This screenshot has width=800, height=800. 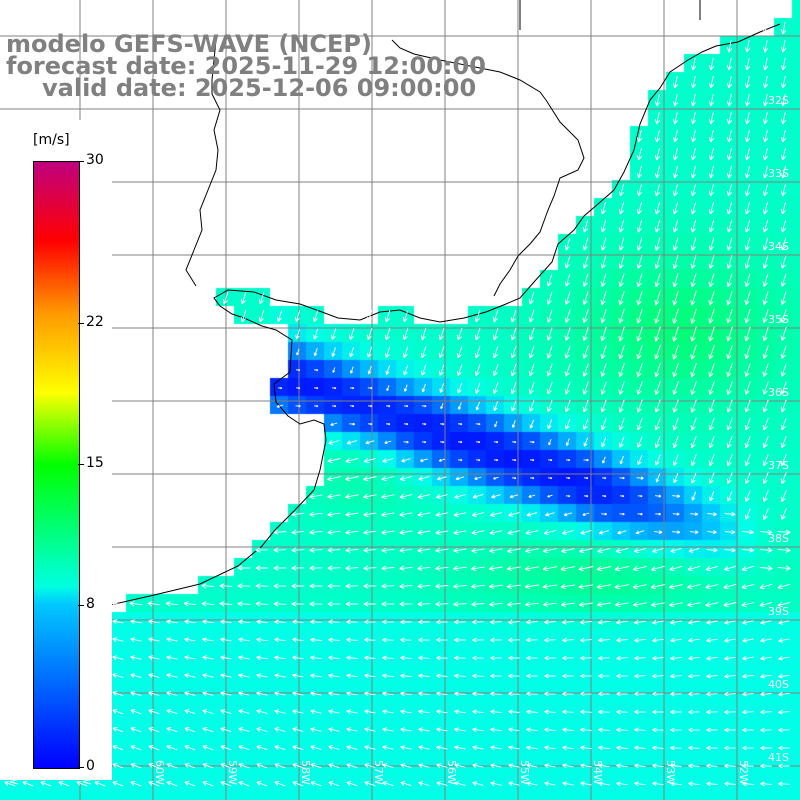 What do you see at coordinates (189, 44) in the screenshot?
I see `model-title: modelo GEFS-WAVE (NCEP)` at bounding box center [189, 44].